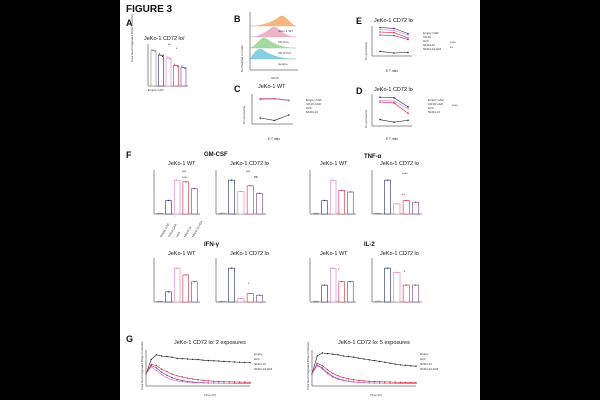 Image resolution: width=600 pixels, height=400 pixels. Describe the element at coordinates (275, 78) in the screenshot. I see `panel-b-xlabel: CD72` at that location.